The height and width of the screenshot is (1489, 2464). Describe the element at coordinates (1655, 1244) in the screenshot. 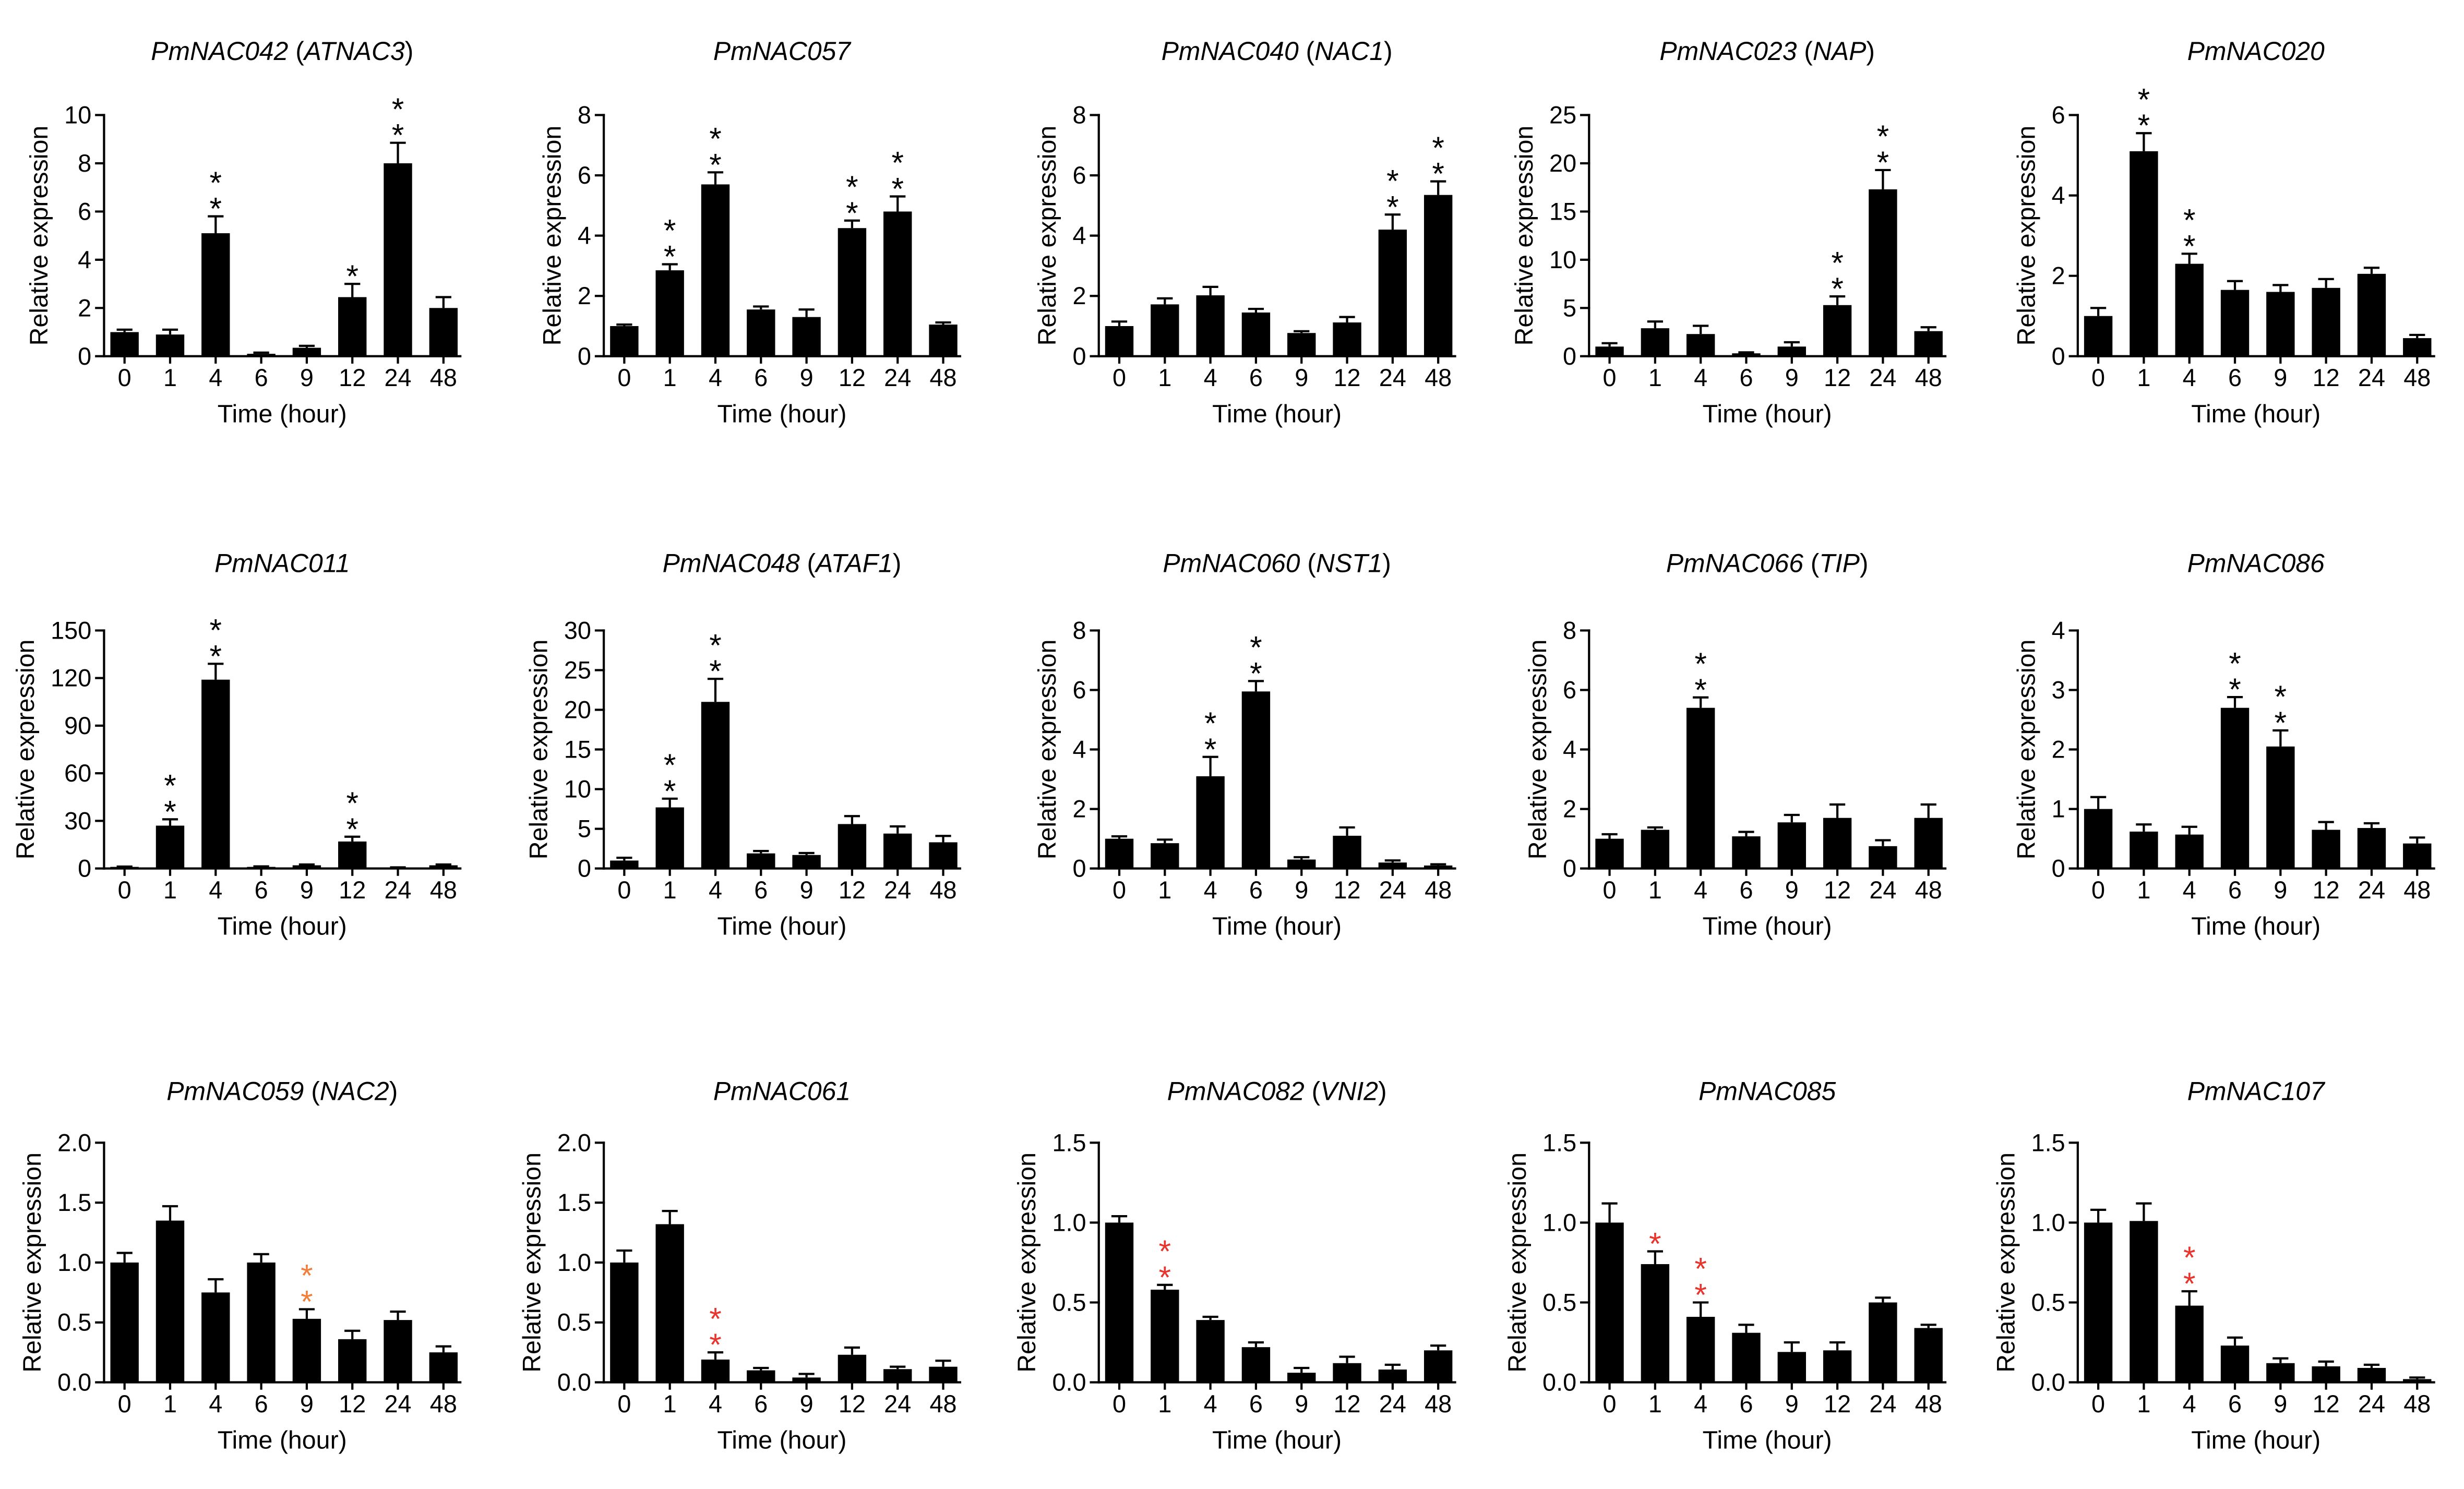

I see `significance-mark: *` at that location.